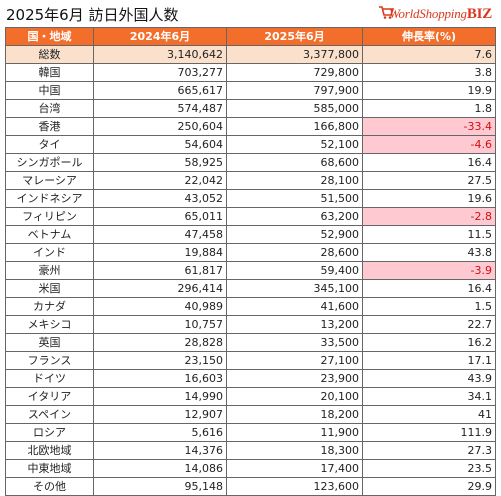 Image resolution: width=501 pixels, height=496 pixels. What do you see at coordinates (294, 234) in the screenshot?
I see `value-2025-cell: 52,900` at bounding box center [294, 234].